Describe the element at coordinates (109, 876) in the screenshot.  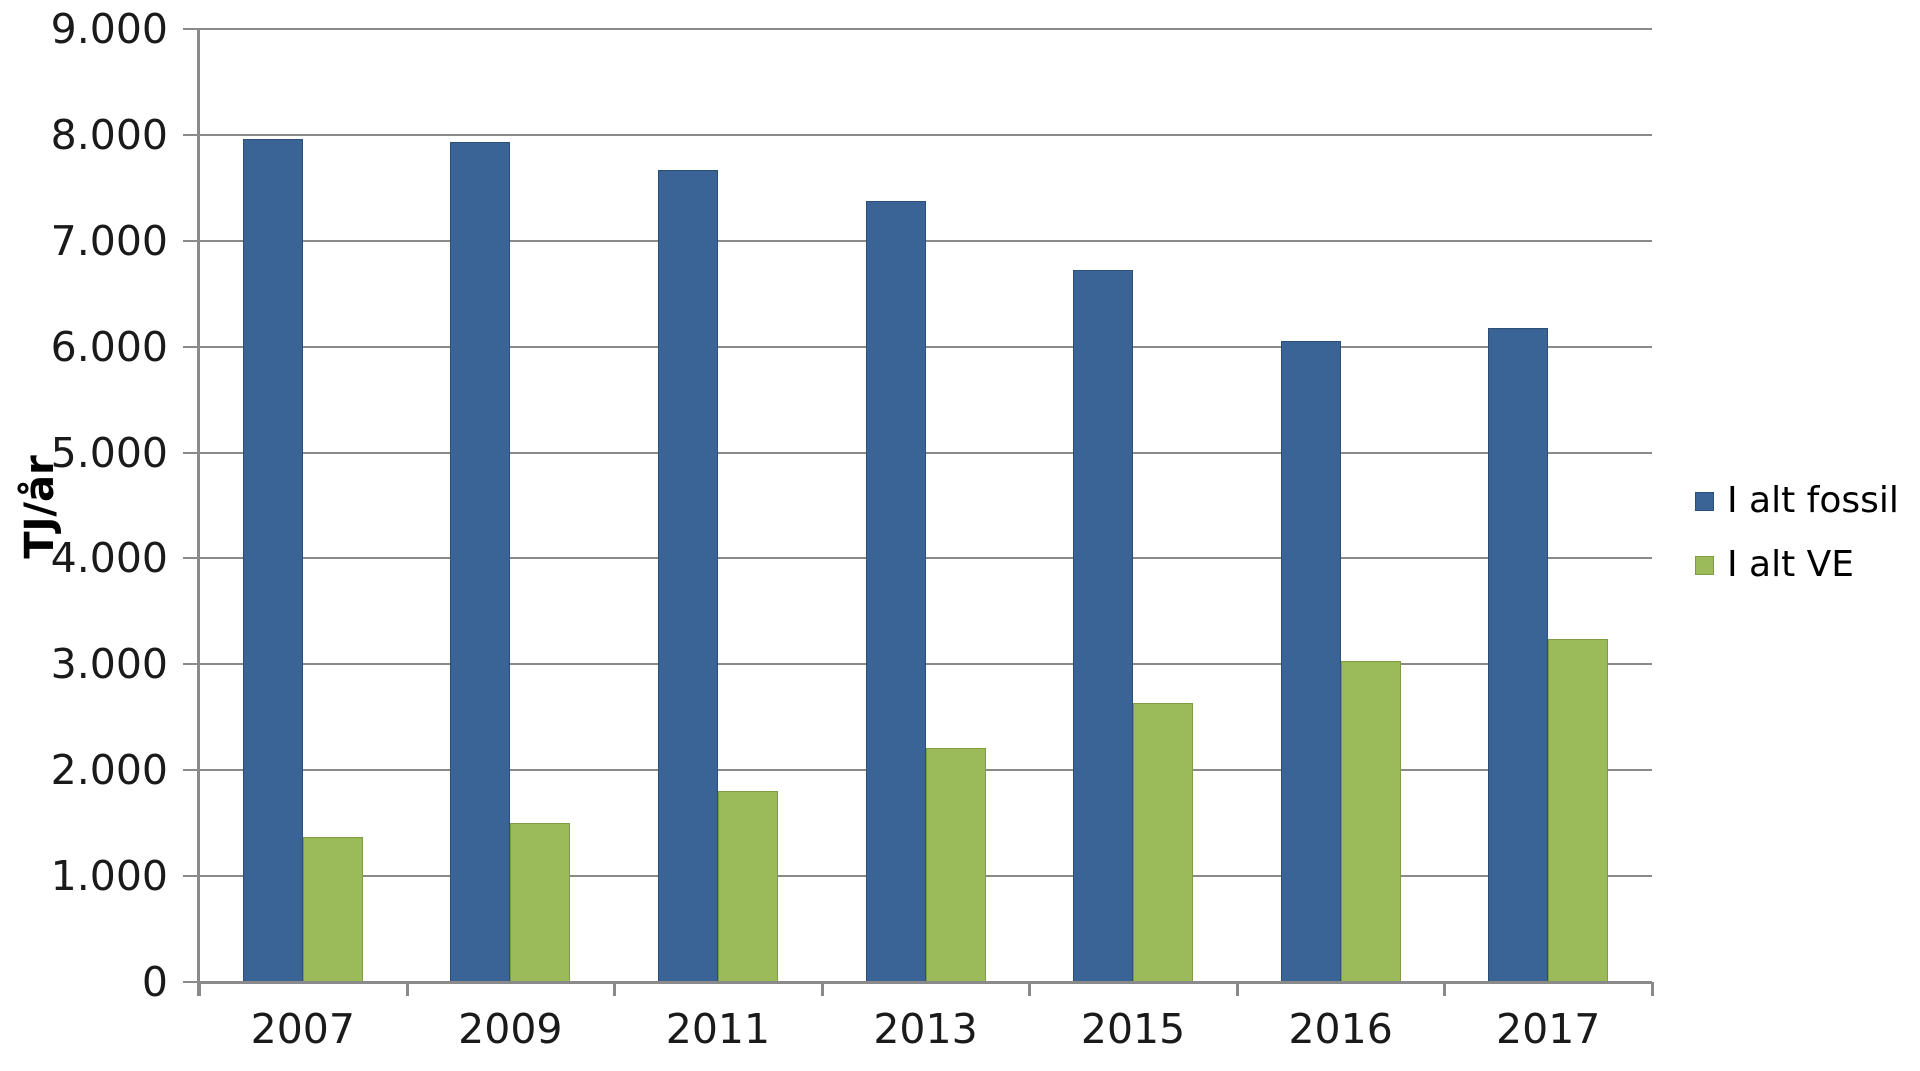
I see `y-tick-label: 1.000` at that location.